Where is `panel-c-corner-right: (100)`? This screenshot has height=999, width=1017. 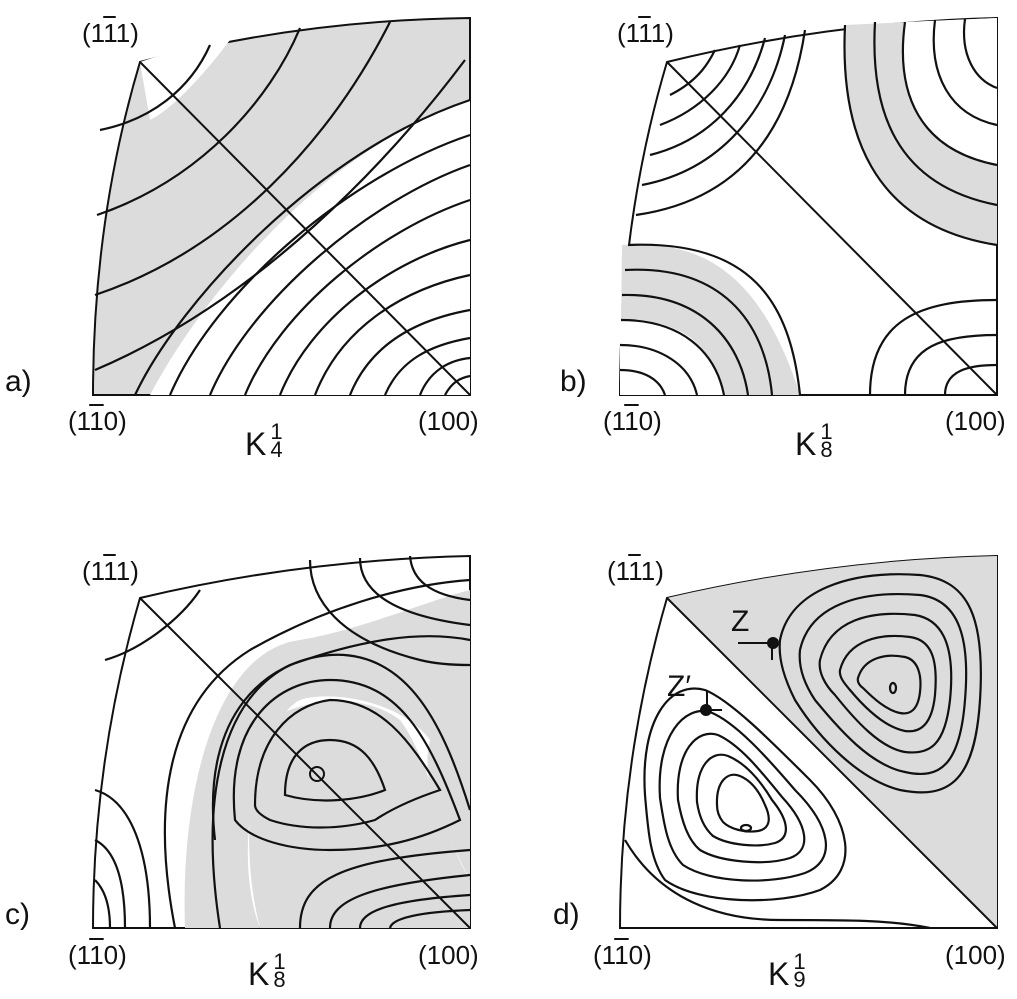
panel-c-corner-right: (100) is located at coordinates (448, 955).